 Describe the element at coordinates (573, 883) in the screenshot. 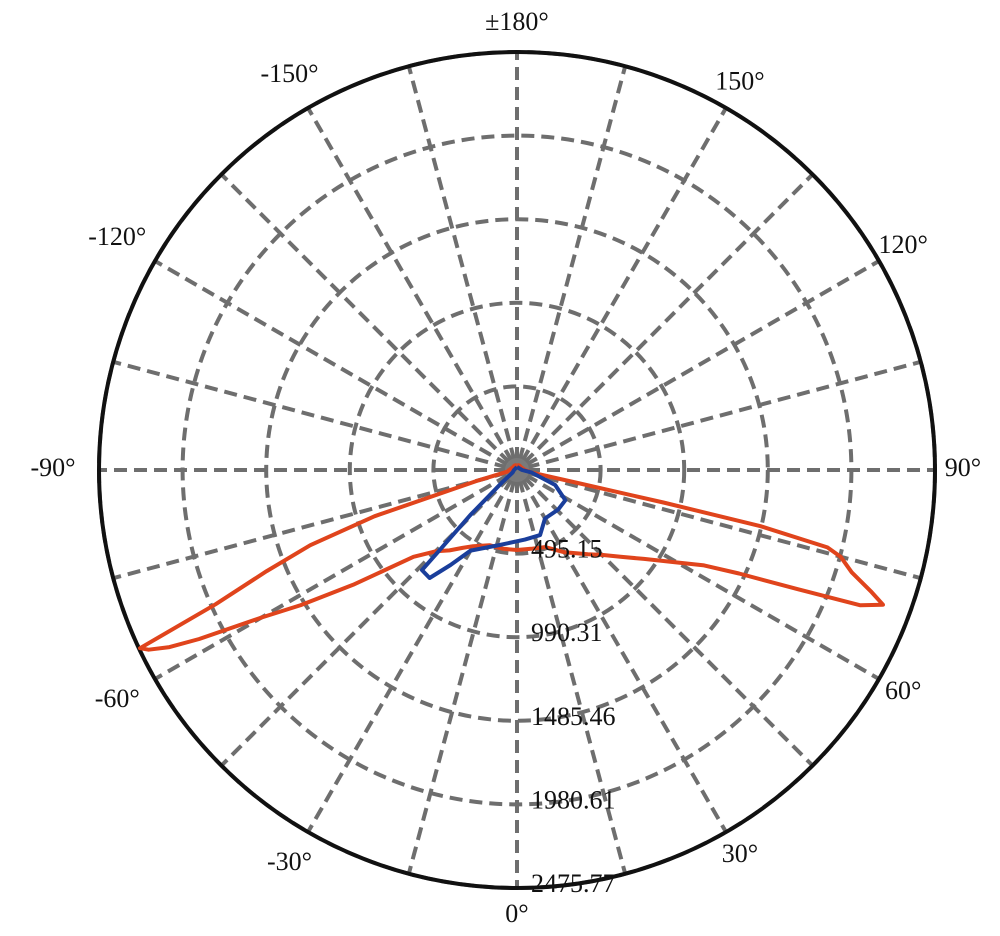

I see `r-tick-label: 2475.77` at that location.